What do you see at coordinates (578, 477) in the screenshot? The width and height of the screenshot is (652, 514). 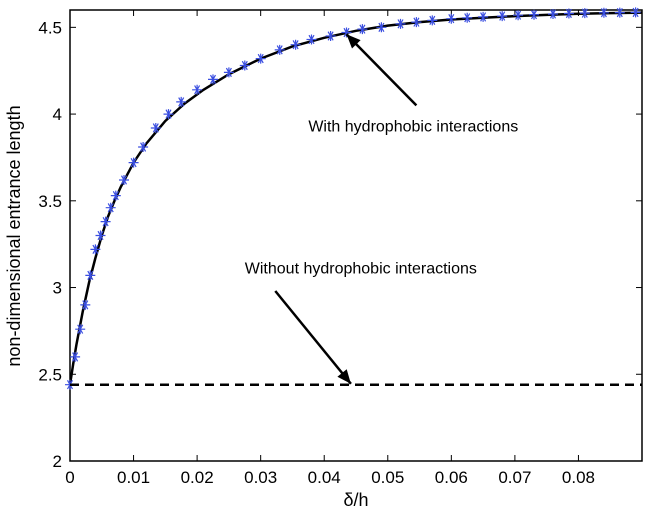 I see `x-tick-label: 0.08` at bounding box center [578, 477].